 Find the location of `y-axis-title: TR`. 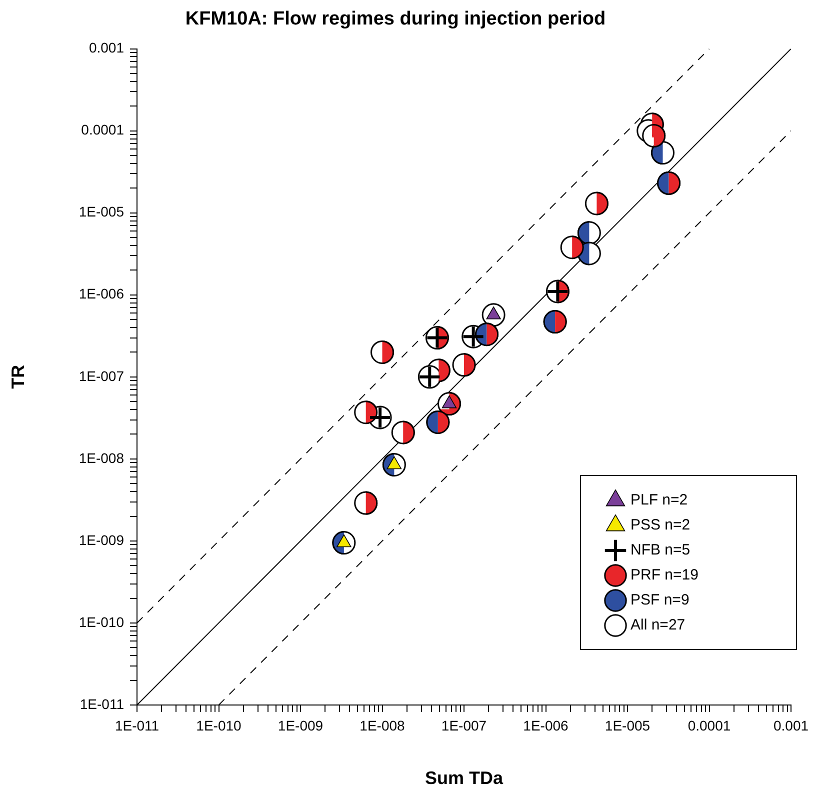

y-axis-title: TR is located at coordinates (18, 376).